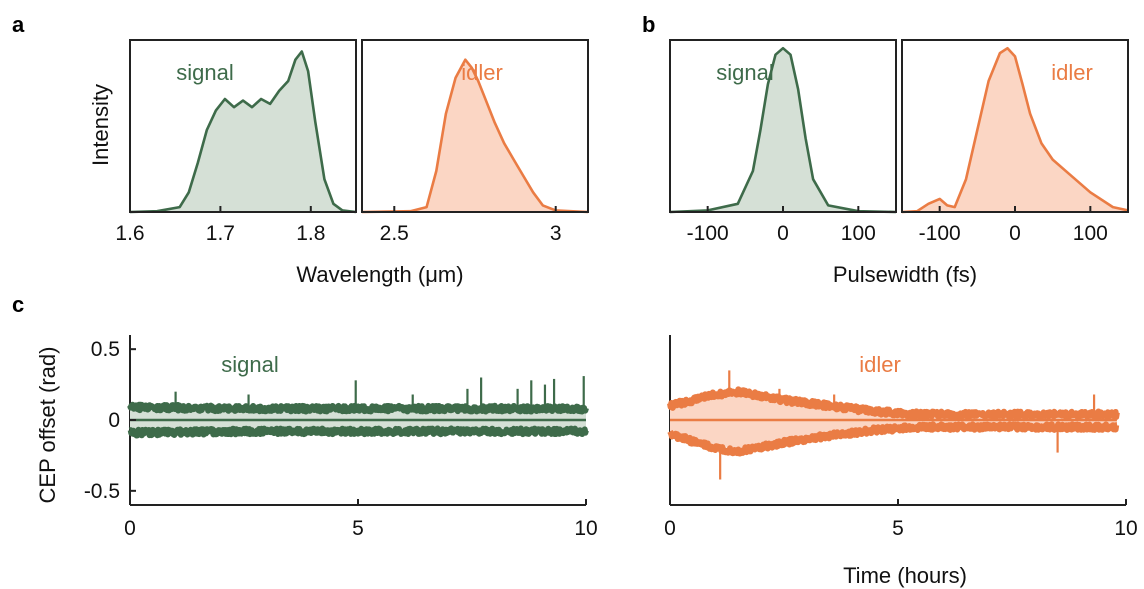 The image size is (1144, 589). Describe the element at coordinates (585, 528) in the screenshot. I see `xtick-label-c-signal: 10` at that location.